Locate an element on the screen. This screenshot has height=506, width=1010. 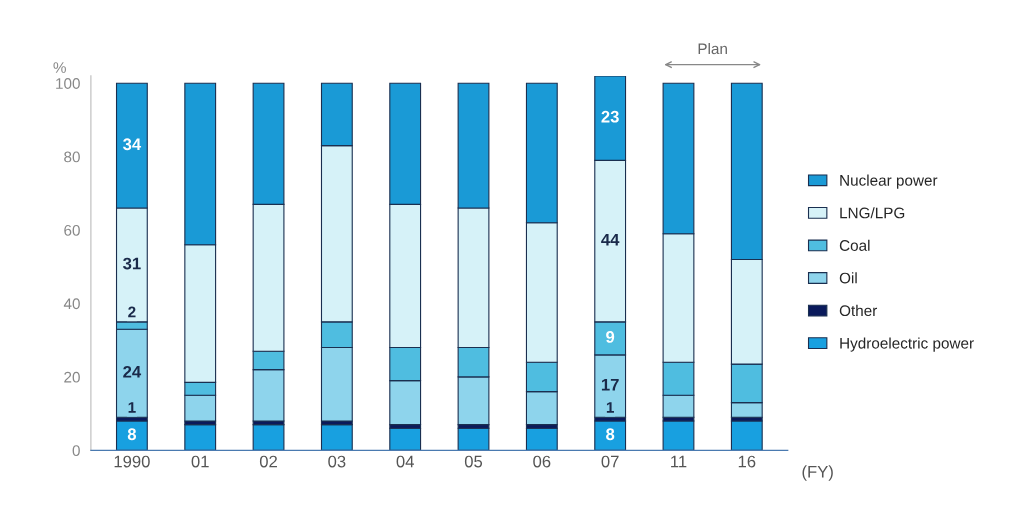
y-tick-label: 100 is located at coordinates (68, 83).